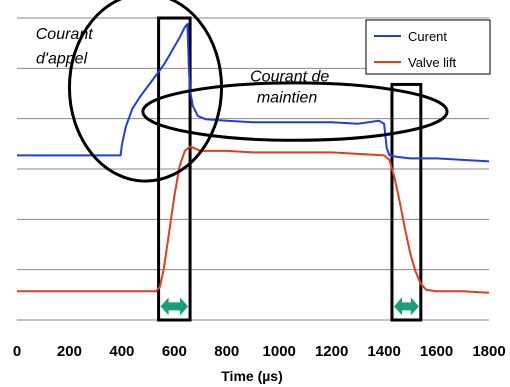  I want to click on annotation-ellipse, so click(295, 111).